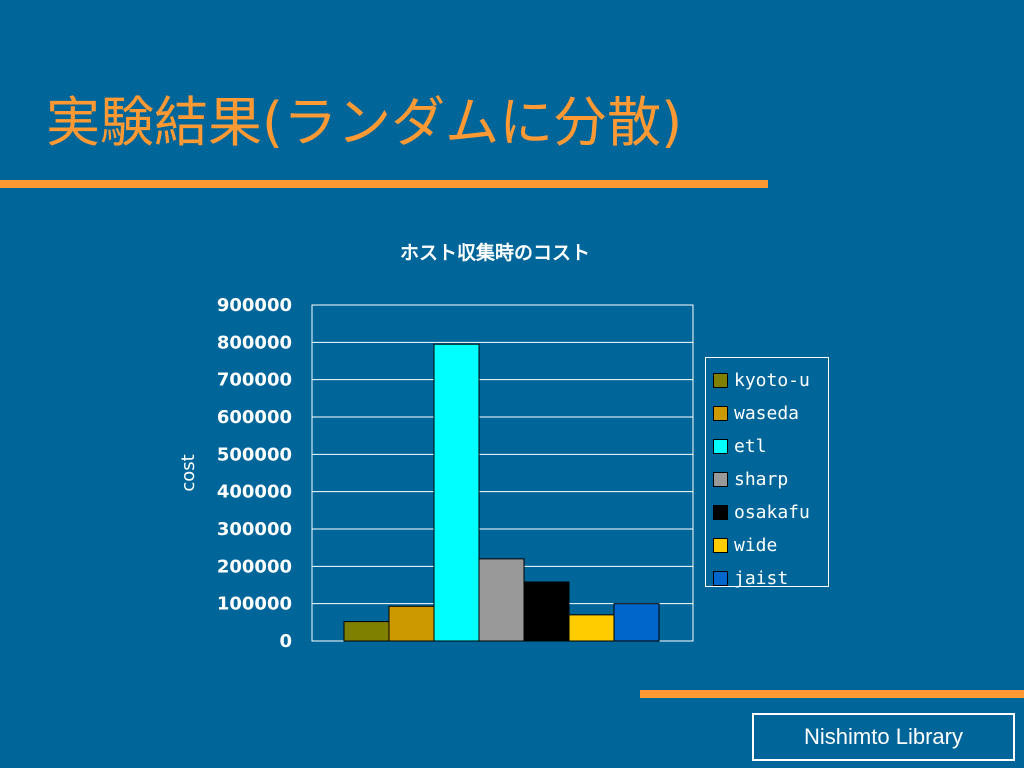 The height and width of the screenshot is (768, 1024). I want to click on bar-kyoto-u, so click(366, 631).